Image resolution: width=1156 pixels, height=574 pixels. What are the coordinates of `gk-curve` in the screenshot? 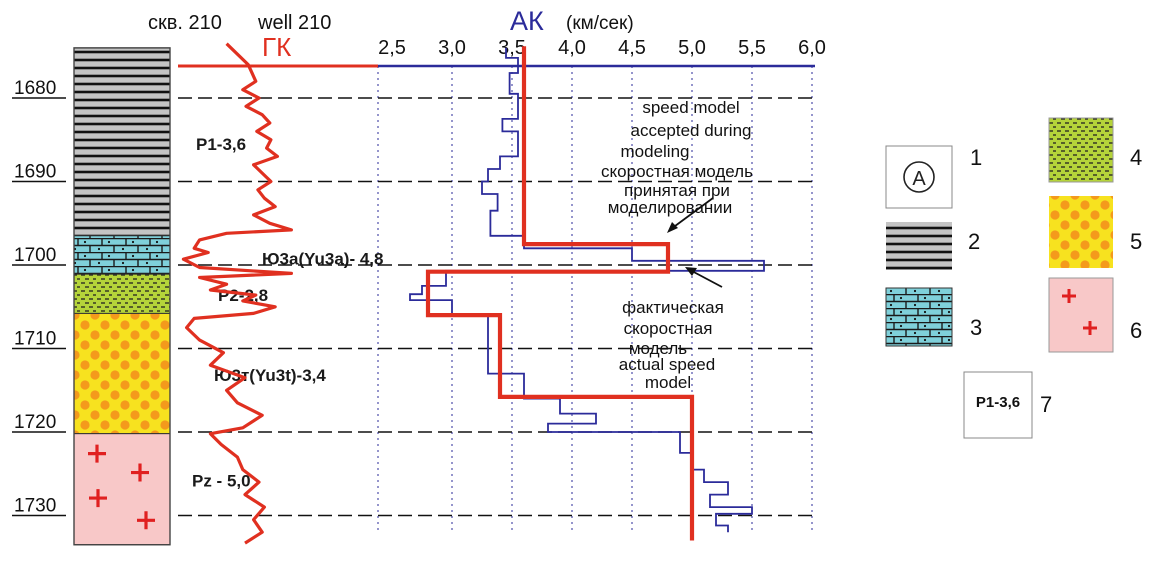 It's located at (237, 293).